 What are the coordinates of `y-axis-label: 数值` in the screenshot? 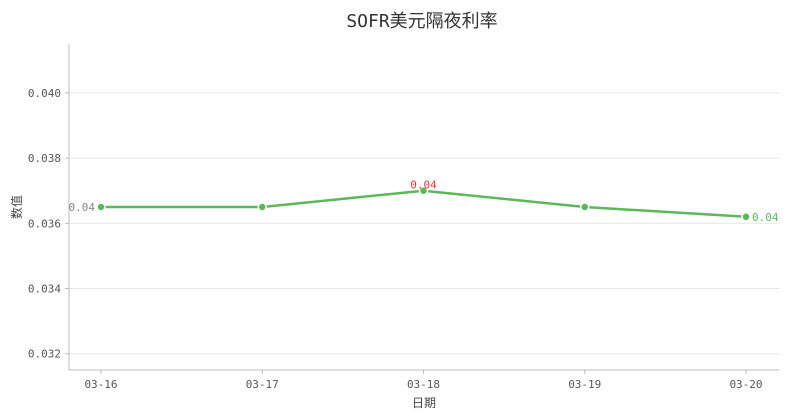 It's located at (16, 207).